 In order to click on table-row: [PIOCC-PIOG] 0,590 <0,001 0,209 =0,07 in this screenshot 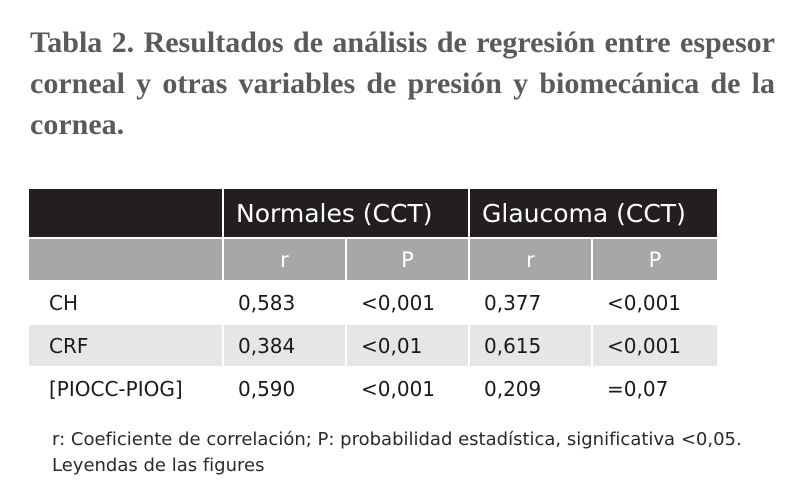, I will do `click(373, 388)`.